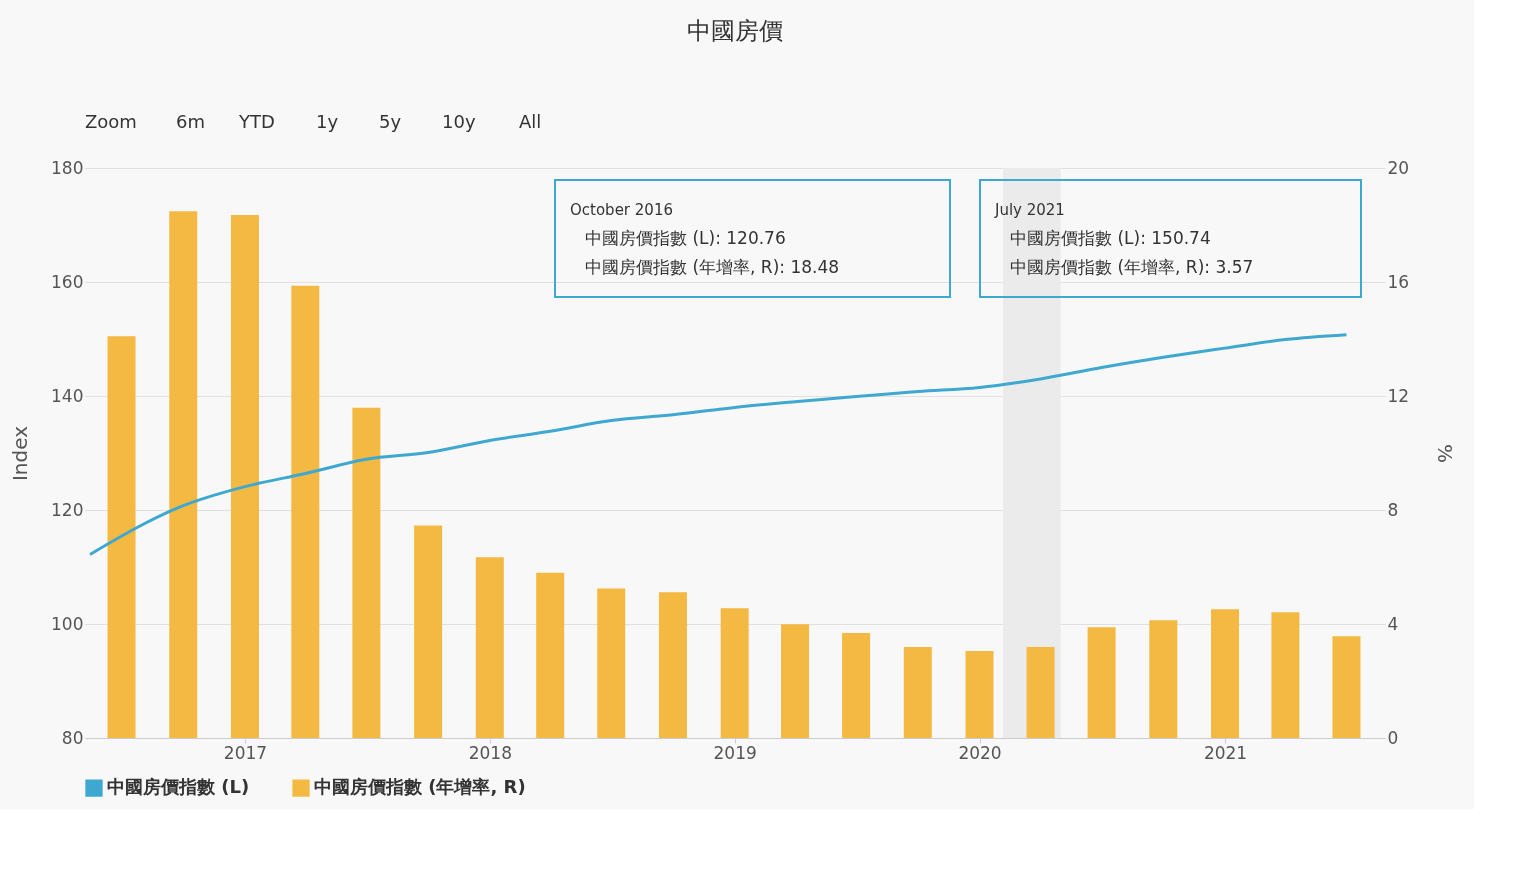  Describe the element at coordinates (111, 121) in the screenshot. I see `text: Zoom` at that location.